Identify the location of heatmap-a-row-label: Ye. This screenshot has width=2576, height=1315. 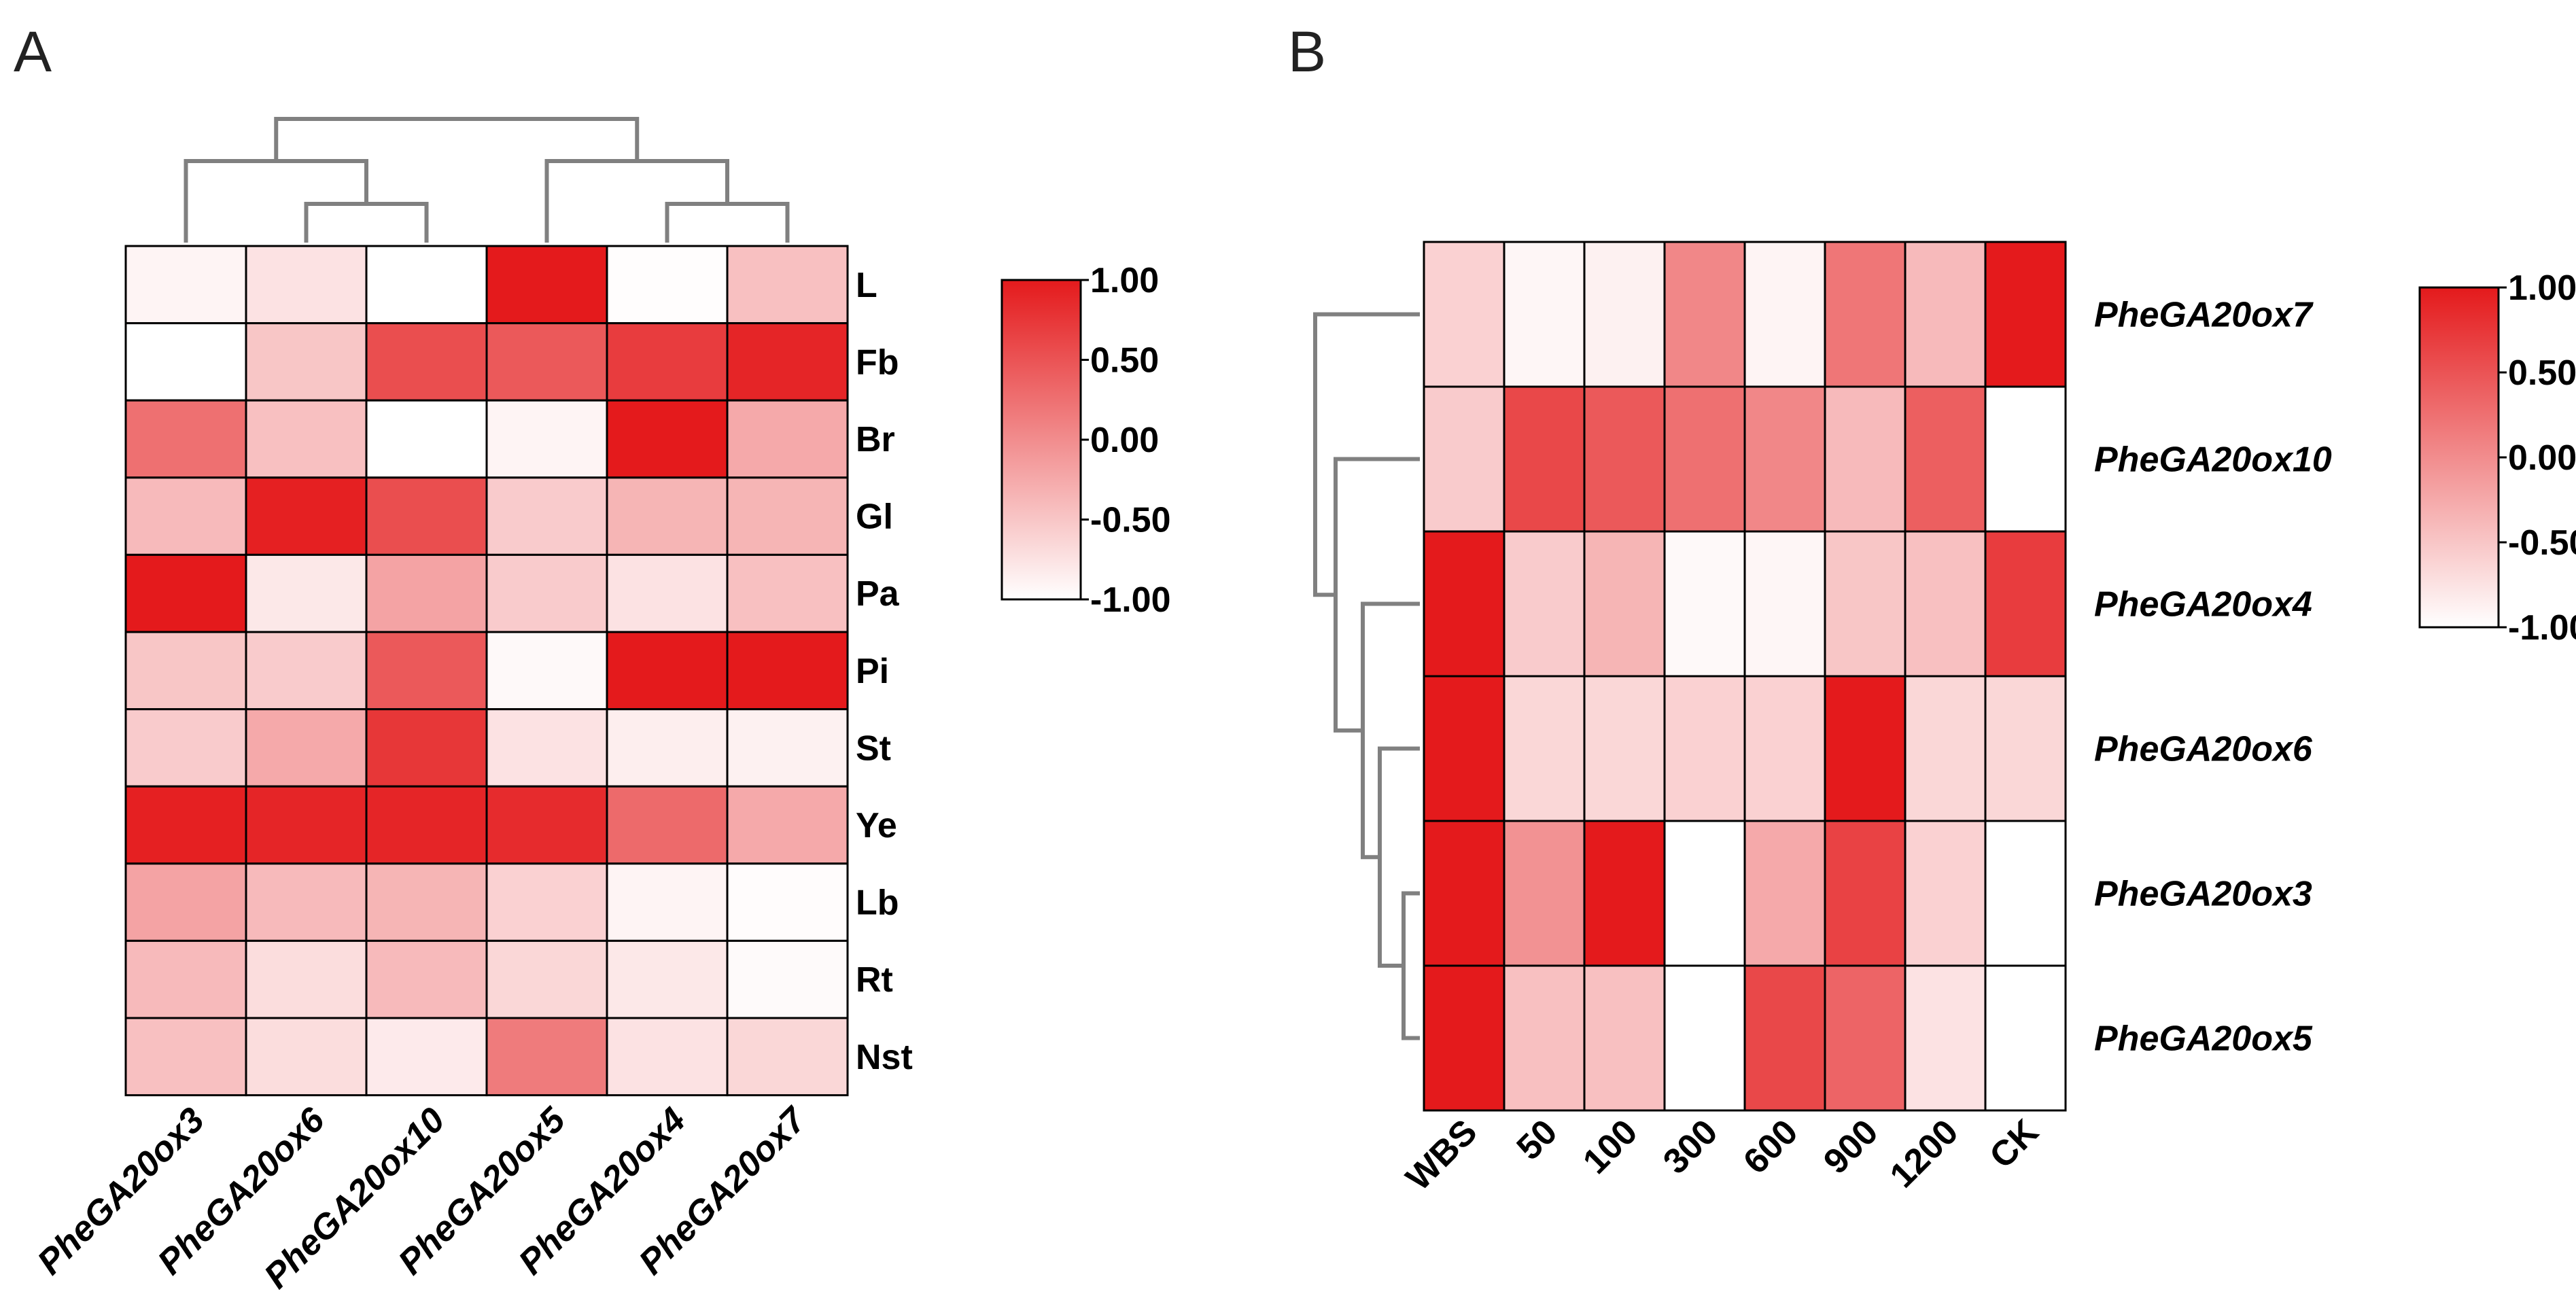
(876, 825).